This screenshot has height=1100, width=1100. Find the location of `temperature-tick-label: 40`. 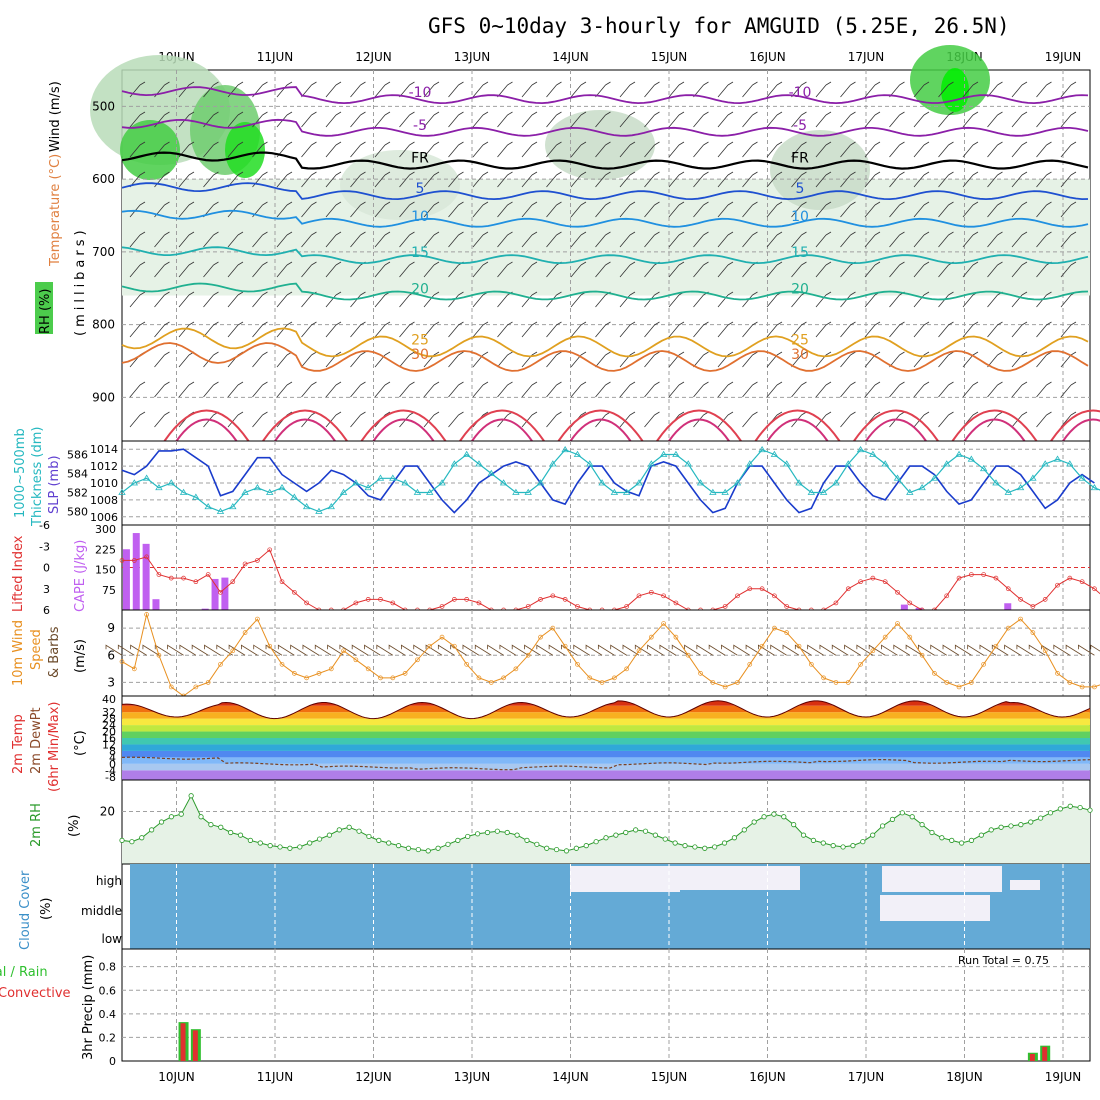

temperature-tick-label: 40 is located at coordinates (109, 699).